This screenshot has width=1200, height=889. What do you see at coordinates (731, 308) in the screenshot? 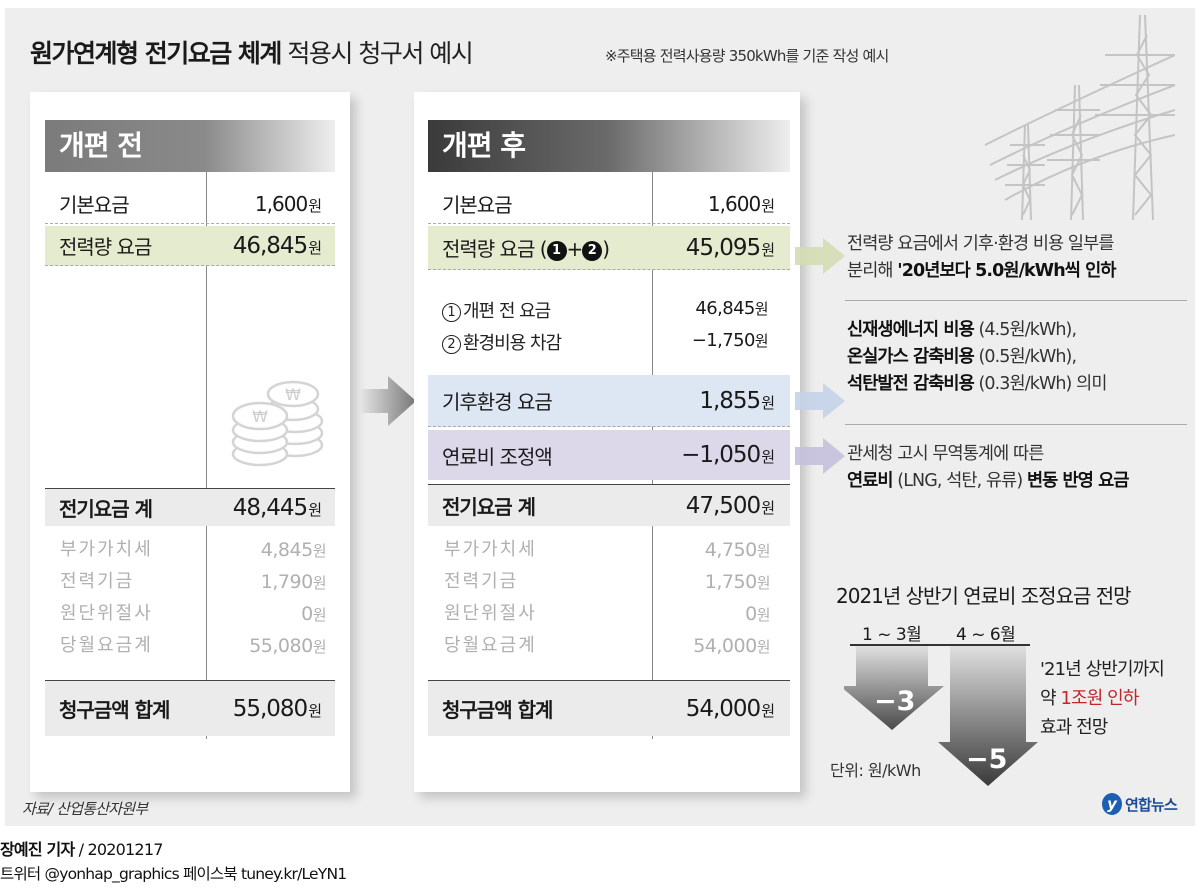
I see `breakdown-1-value: 46,845원` at bounding box center [731, 308].